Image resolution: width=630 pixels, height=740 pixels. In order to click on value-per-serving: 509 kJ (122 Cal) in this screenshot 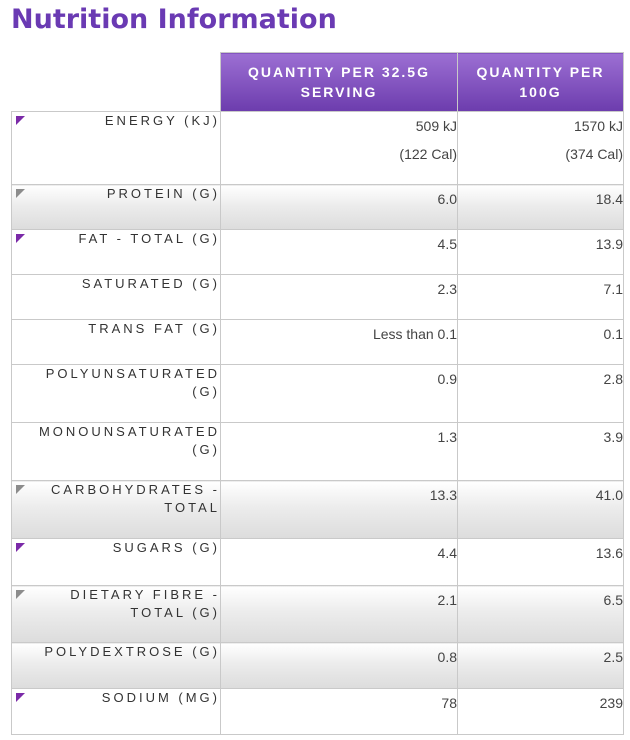, I will do `click(339, 148)`.